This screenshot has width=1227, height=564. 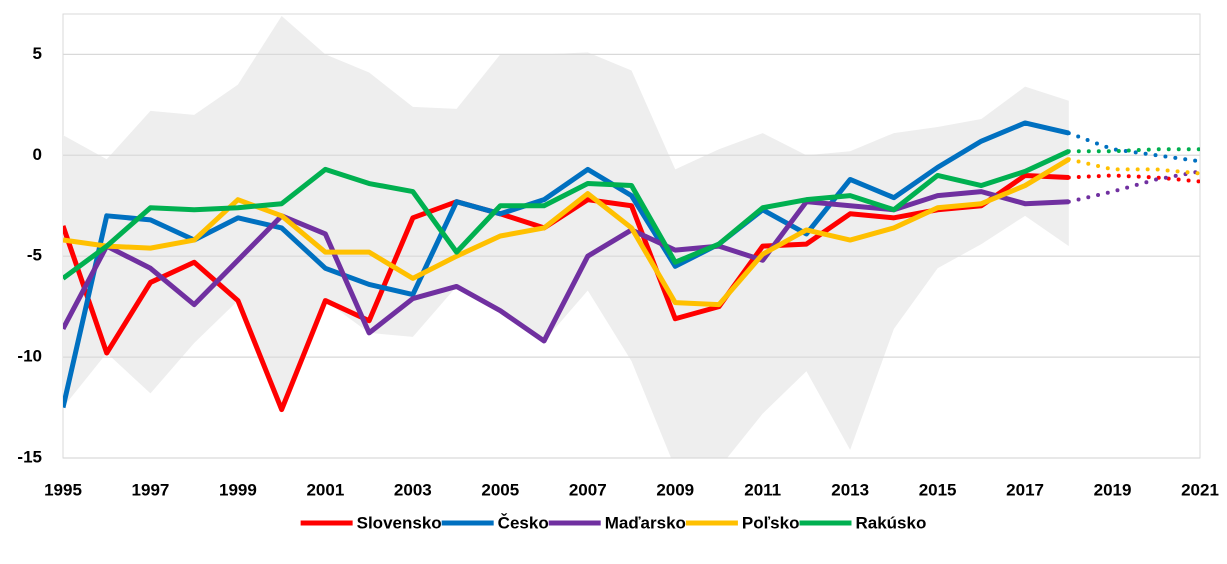 What do you see at coordinates (63, 489) in the screenshot?
I see `x-tick-label: 1995` at bounding box center [63, 489].